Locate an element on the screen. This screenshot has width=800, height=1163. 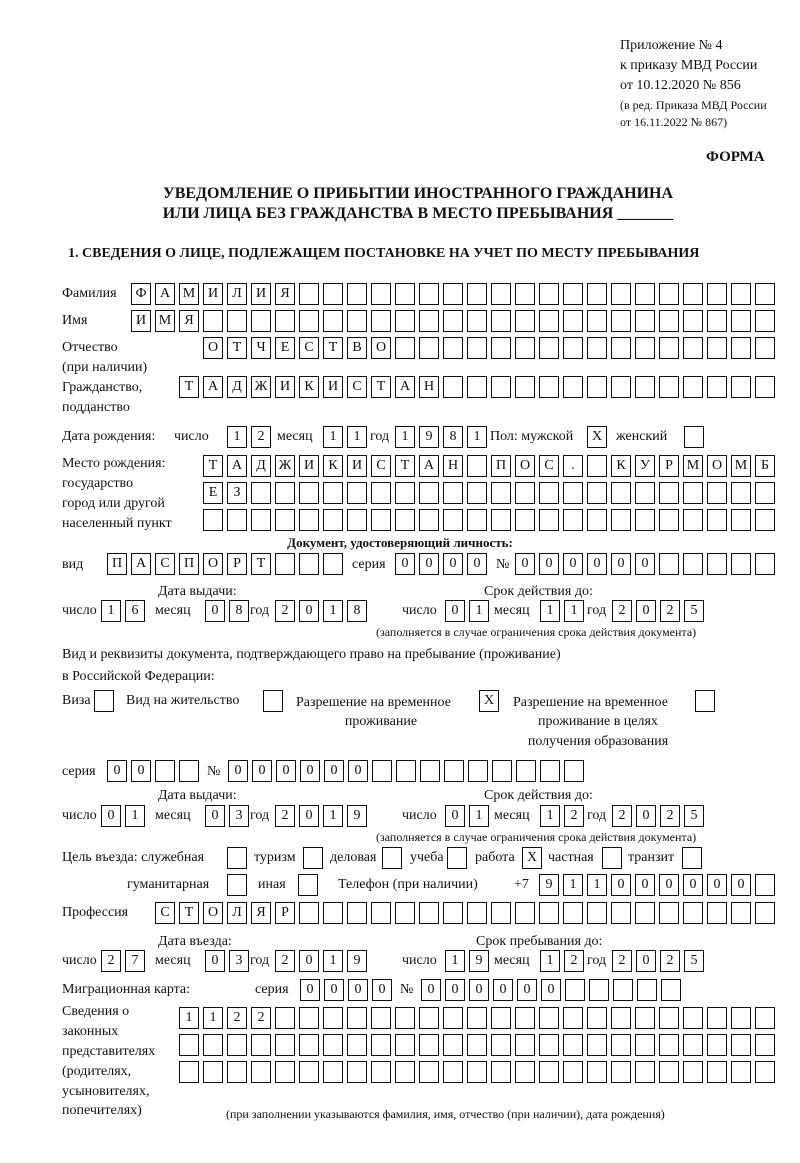
char-cell: Е is located at coordinates (285, 348).